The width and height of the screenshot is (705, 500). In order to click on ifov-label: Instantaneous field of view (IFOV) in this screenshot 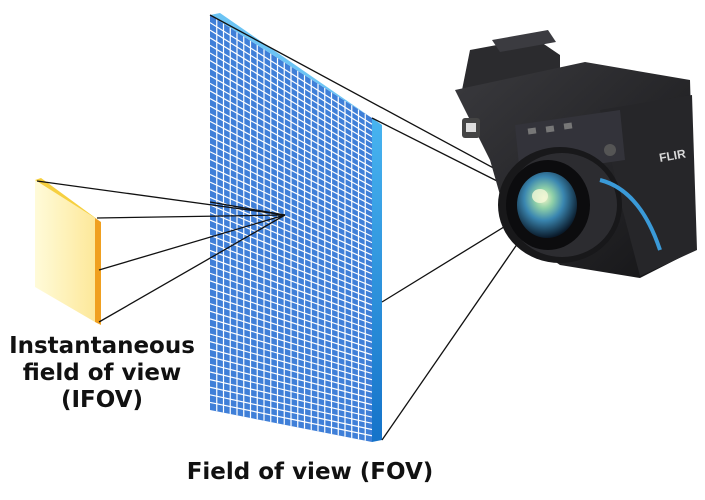, I will do `click(102, 373)`.